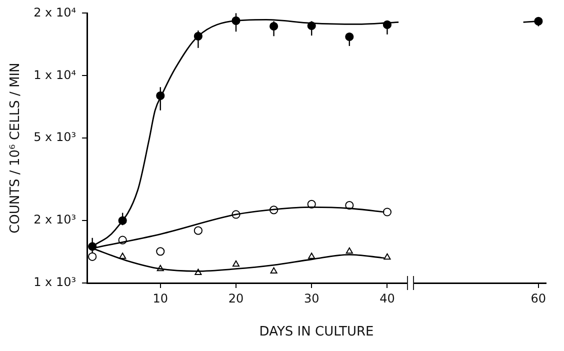 This screenshot has height=351, width=564. I want to click on x-tick-label: 60, so click(538, 298).